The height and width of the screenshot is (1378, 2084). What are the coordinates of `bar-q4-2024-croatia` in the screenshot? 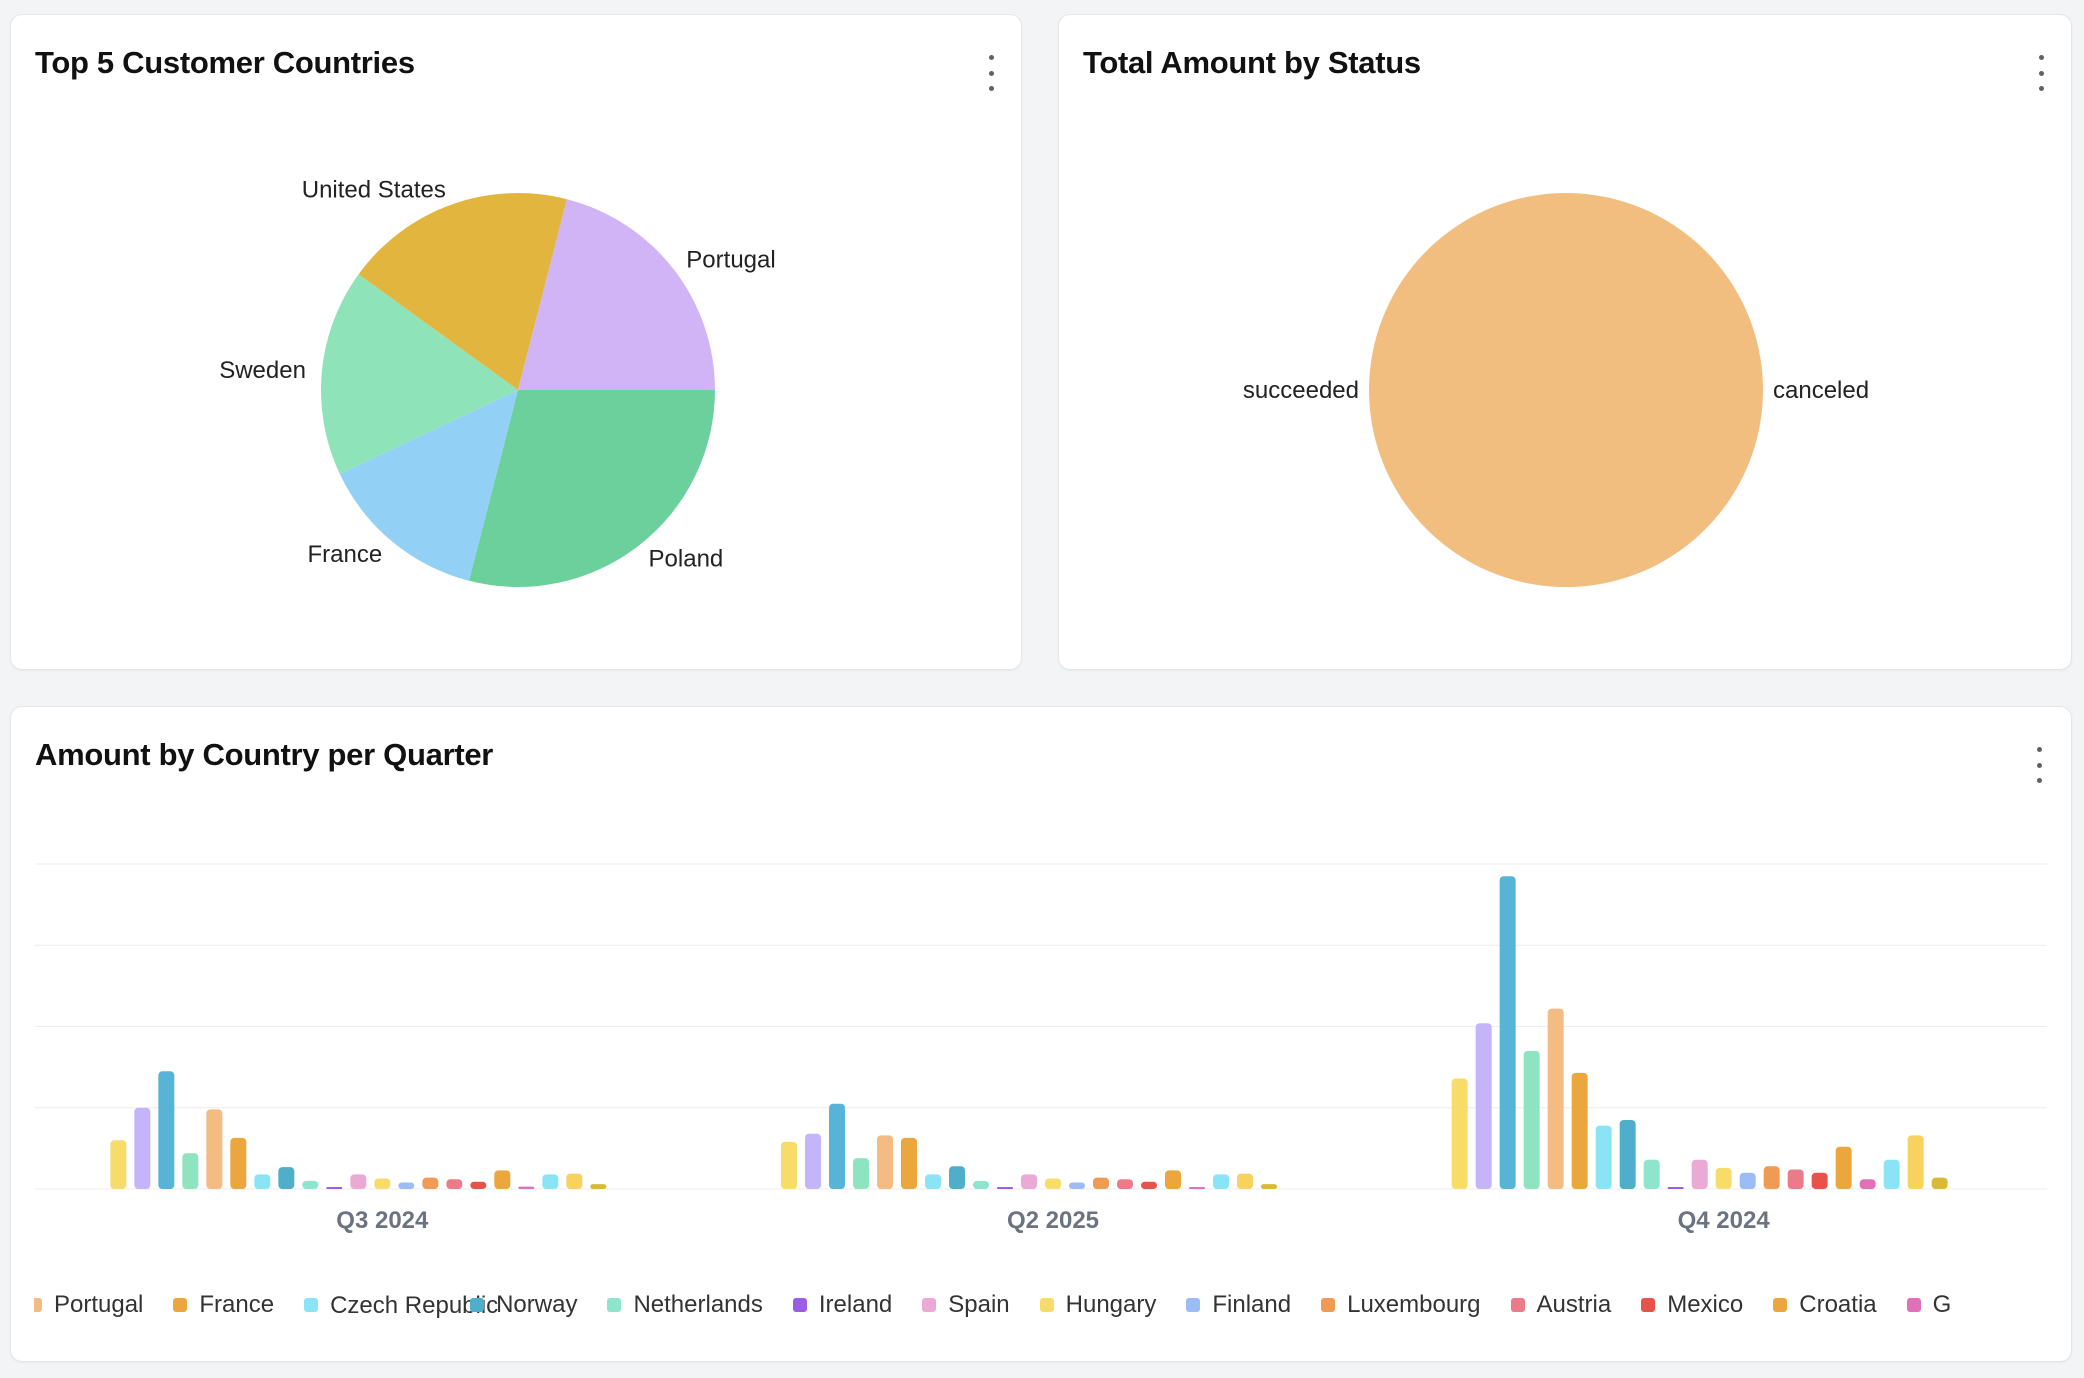 It's located at (1843, 1167).